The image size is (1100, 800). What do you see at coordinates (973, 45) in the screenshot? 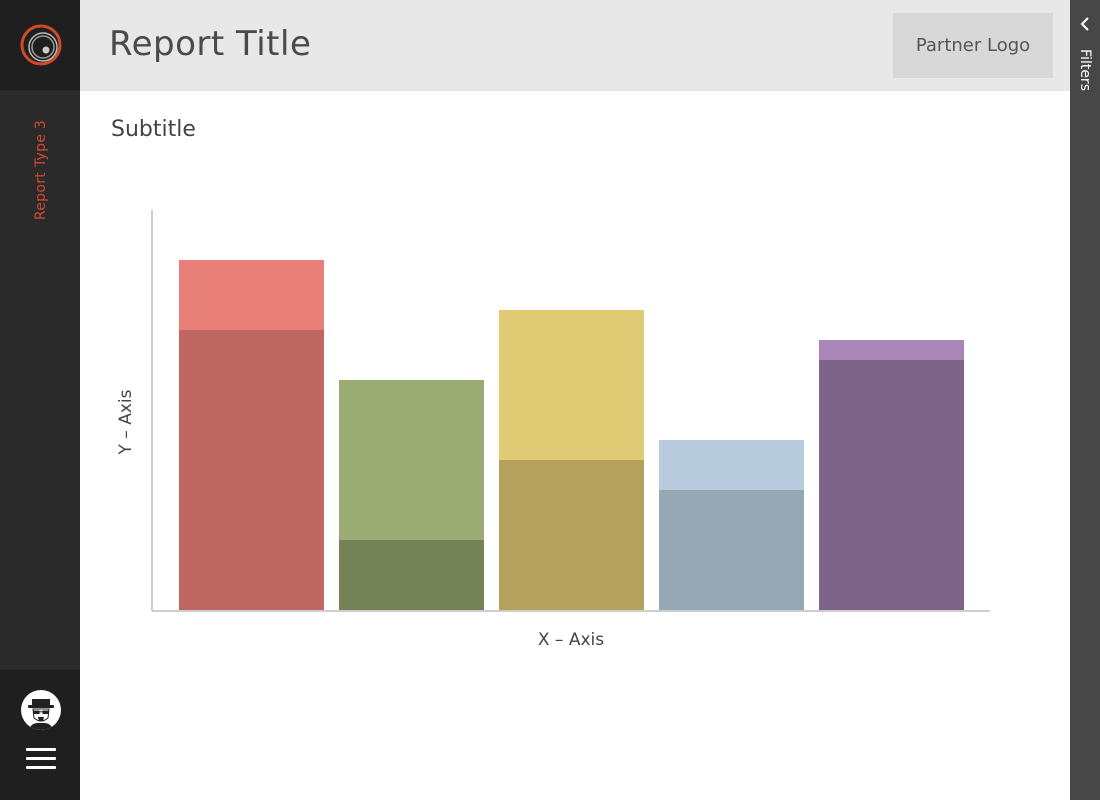
I see `partner-logo: Partner Logo` at bounding box center [973, 45].